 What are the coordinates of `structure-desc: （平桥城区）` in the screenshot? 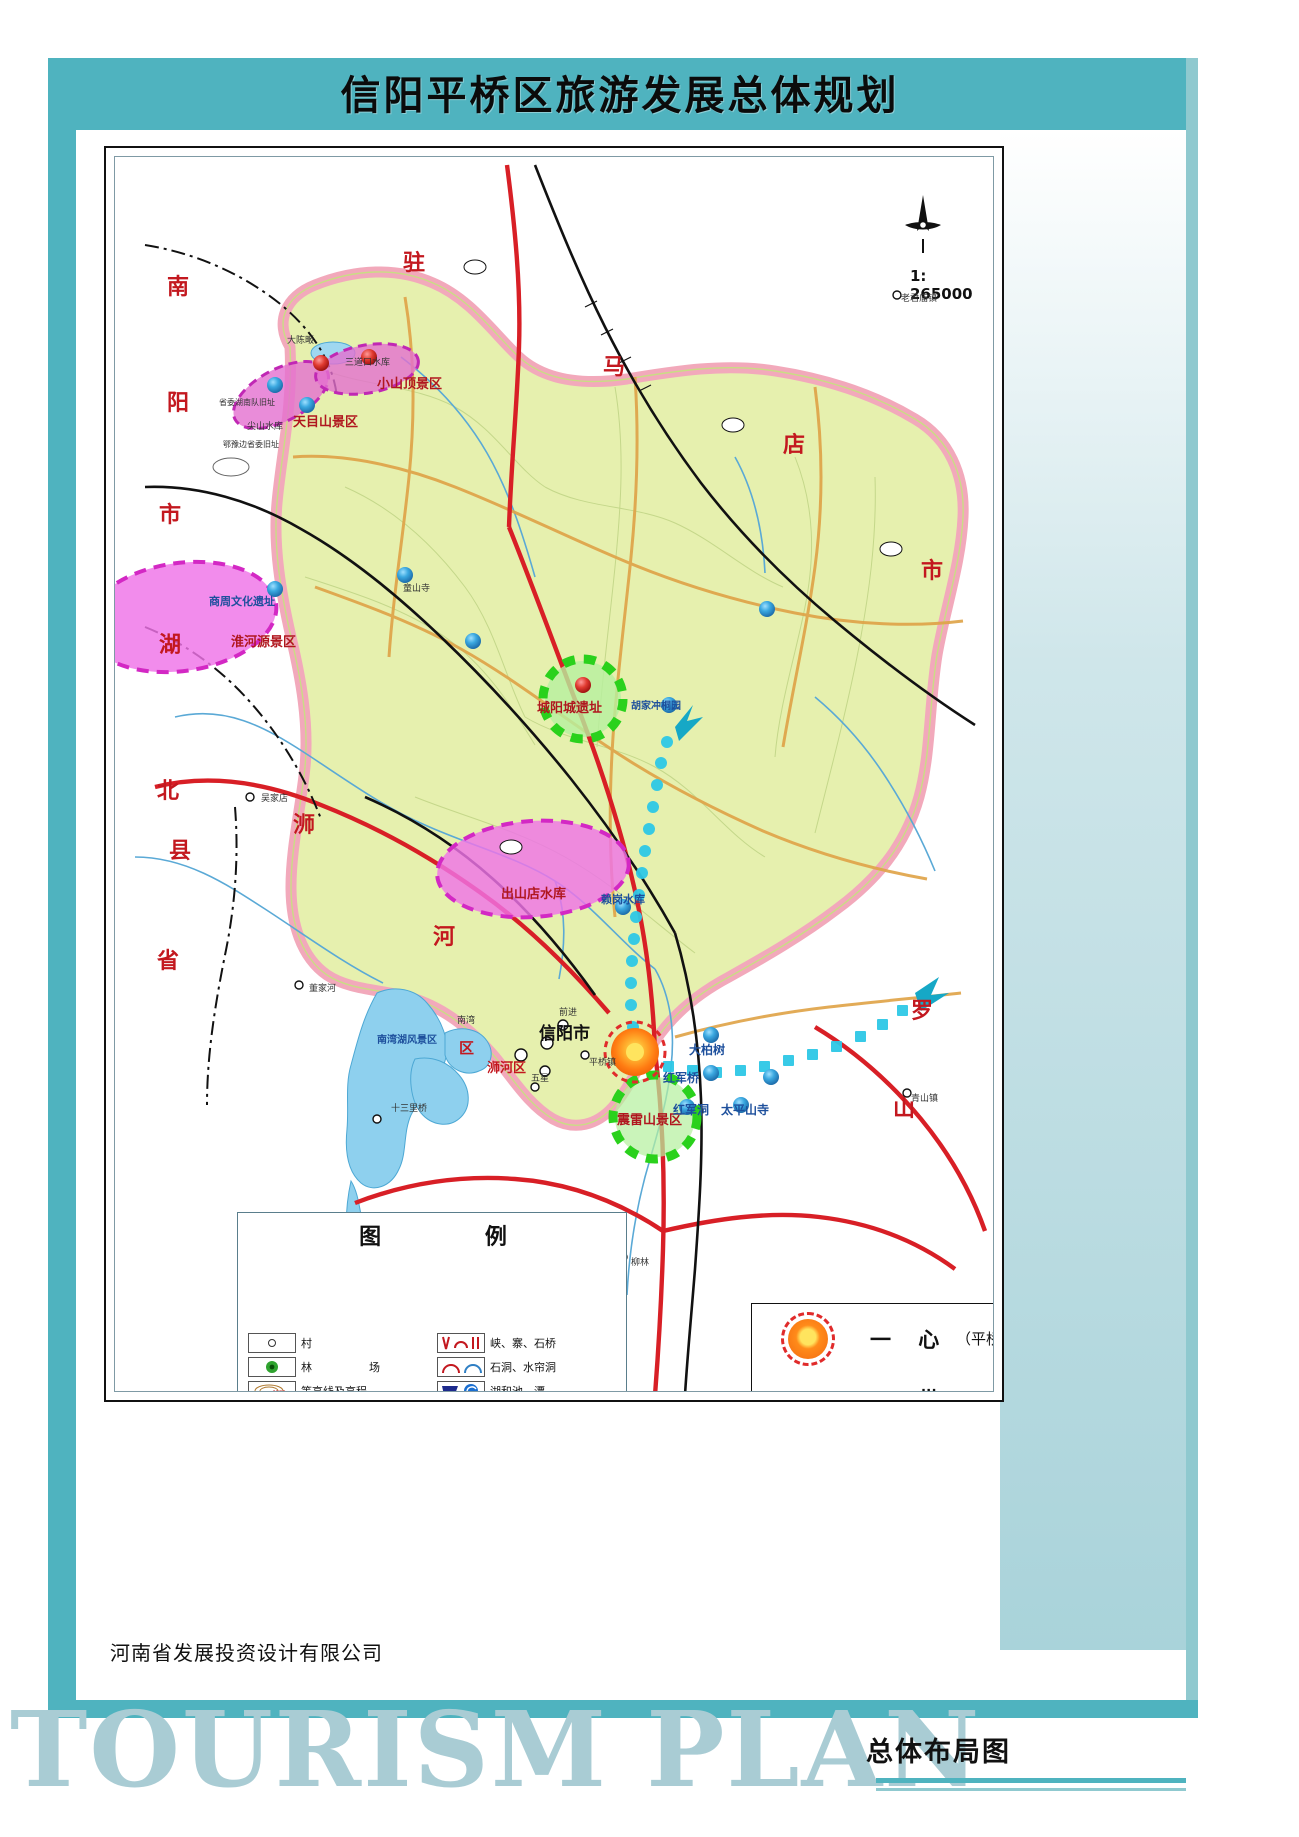 It's located at (974, 1338).